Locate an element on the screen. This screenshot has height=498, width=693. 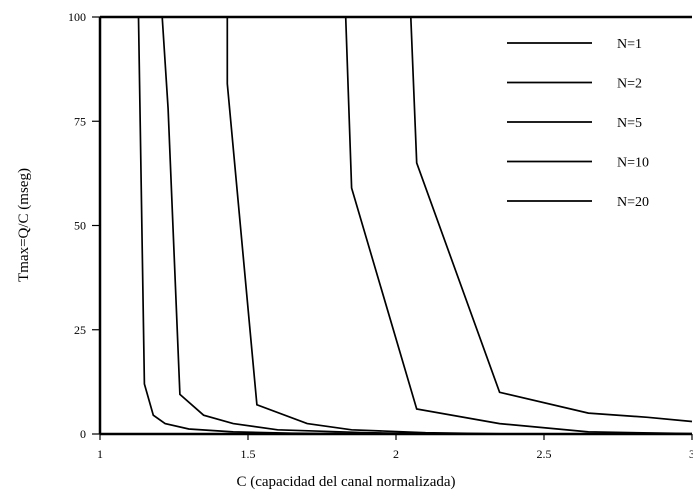
x-axis-title: C (capacidad del canal normalizada) is located at coordinates (345, 482).